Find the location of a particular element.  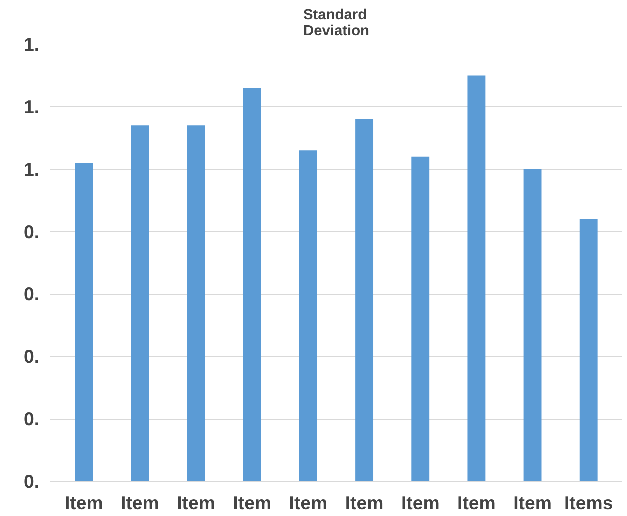

chart-title: Standard Deviation is located at coordinates (337, 24).